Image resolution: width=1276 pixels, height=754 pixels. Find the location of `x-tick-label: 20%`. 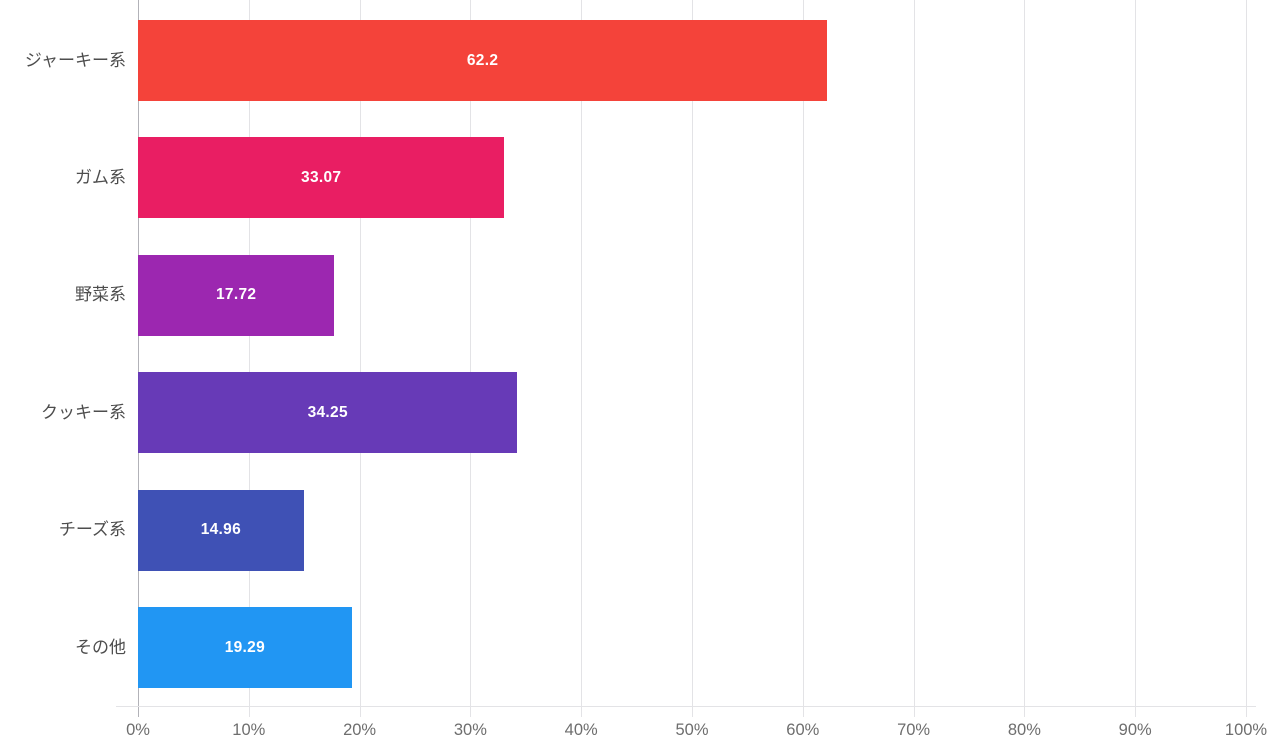

x-tick-label: 20% is located at coordinates (360, 730).